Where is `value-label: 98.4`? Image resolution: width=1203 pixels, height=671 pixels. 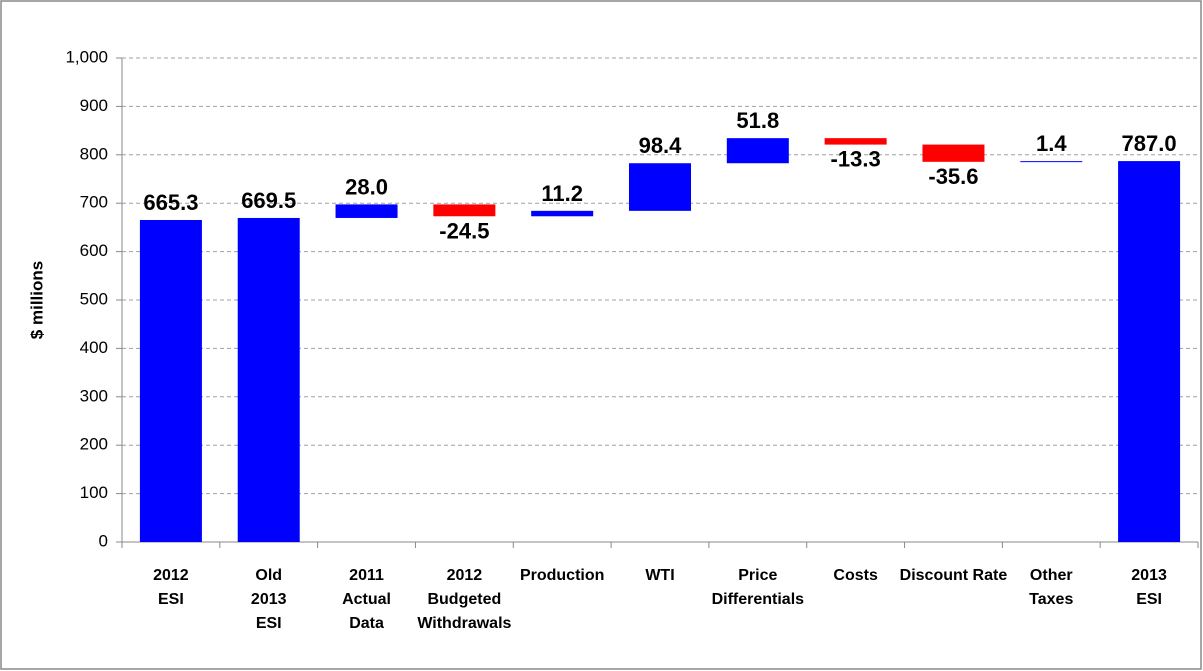
value-label: 98.4 is located at coordinates (661, 145).